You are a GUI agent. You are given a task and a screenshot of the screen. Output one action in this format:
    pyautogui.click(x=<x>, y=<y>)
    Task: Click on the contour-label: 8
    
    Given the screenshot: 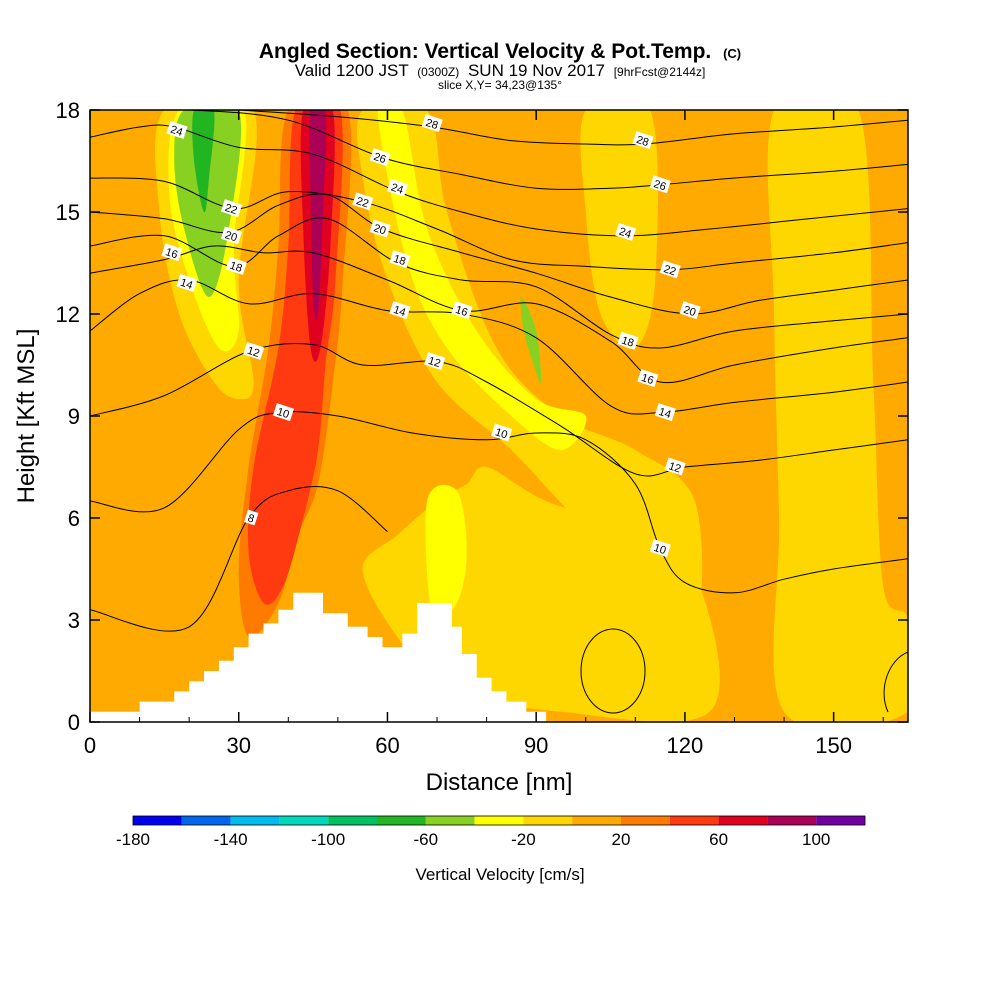 What is the action you would take?
    pyautogui.click(x=251, y=517)
    